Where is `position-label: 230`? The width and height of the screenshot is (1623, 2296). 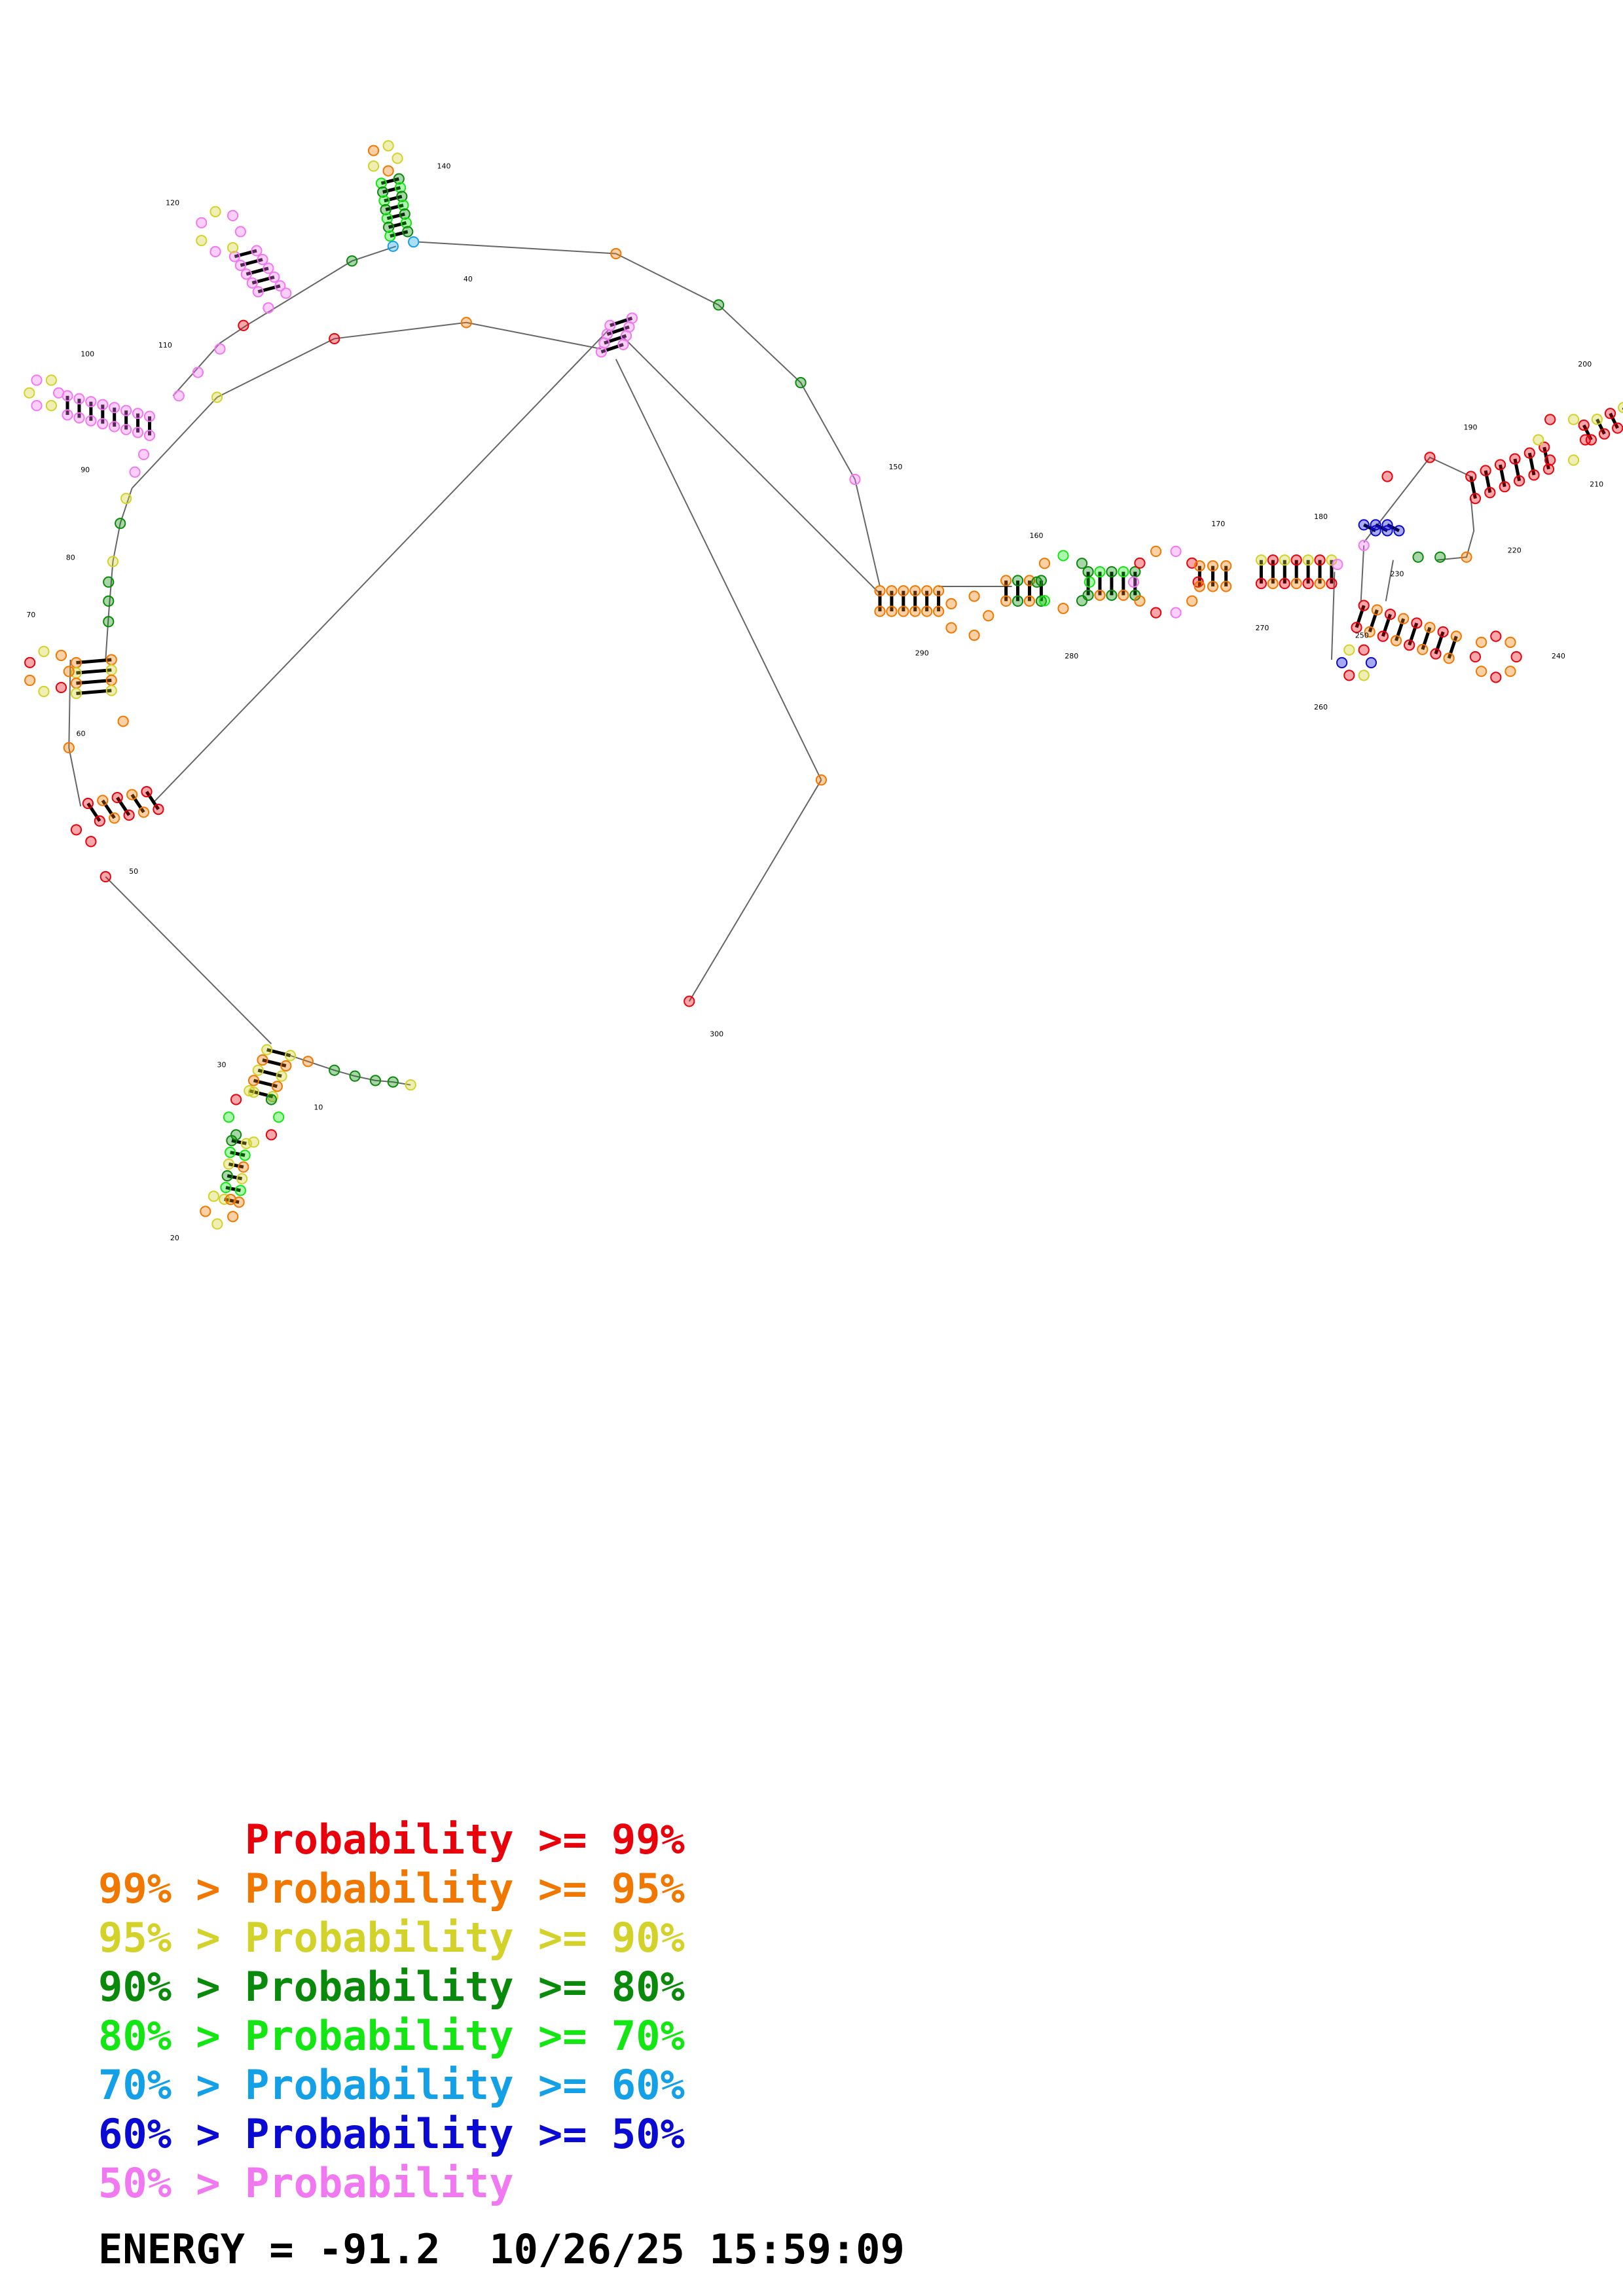 position-label: 230 is located at coordinates (1397, 573).